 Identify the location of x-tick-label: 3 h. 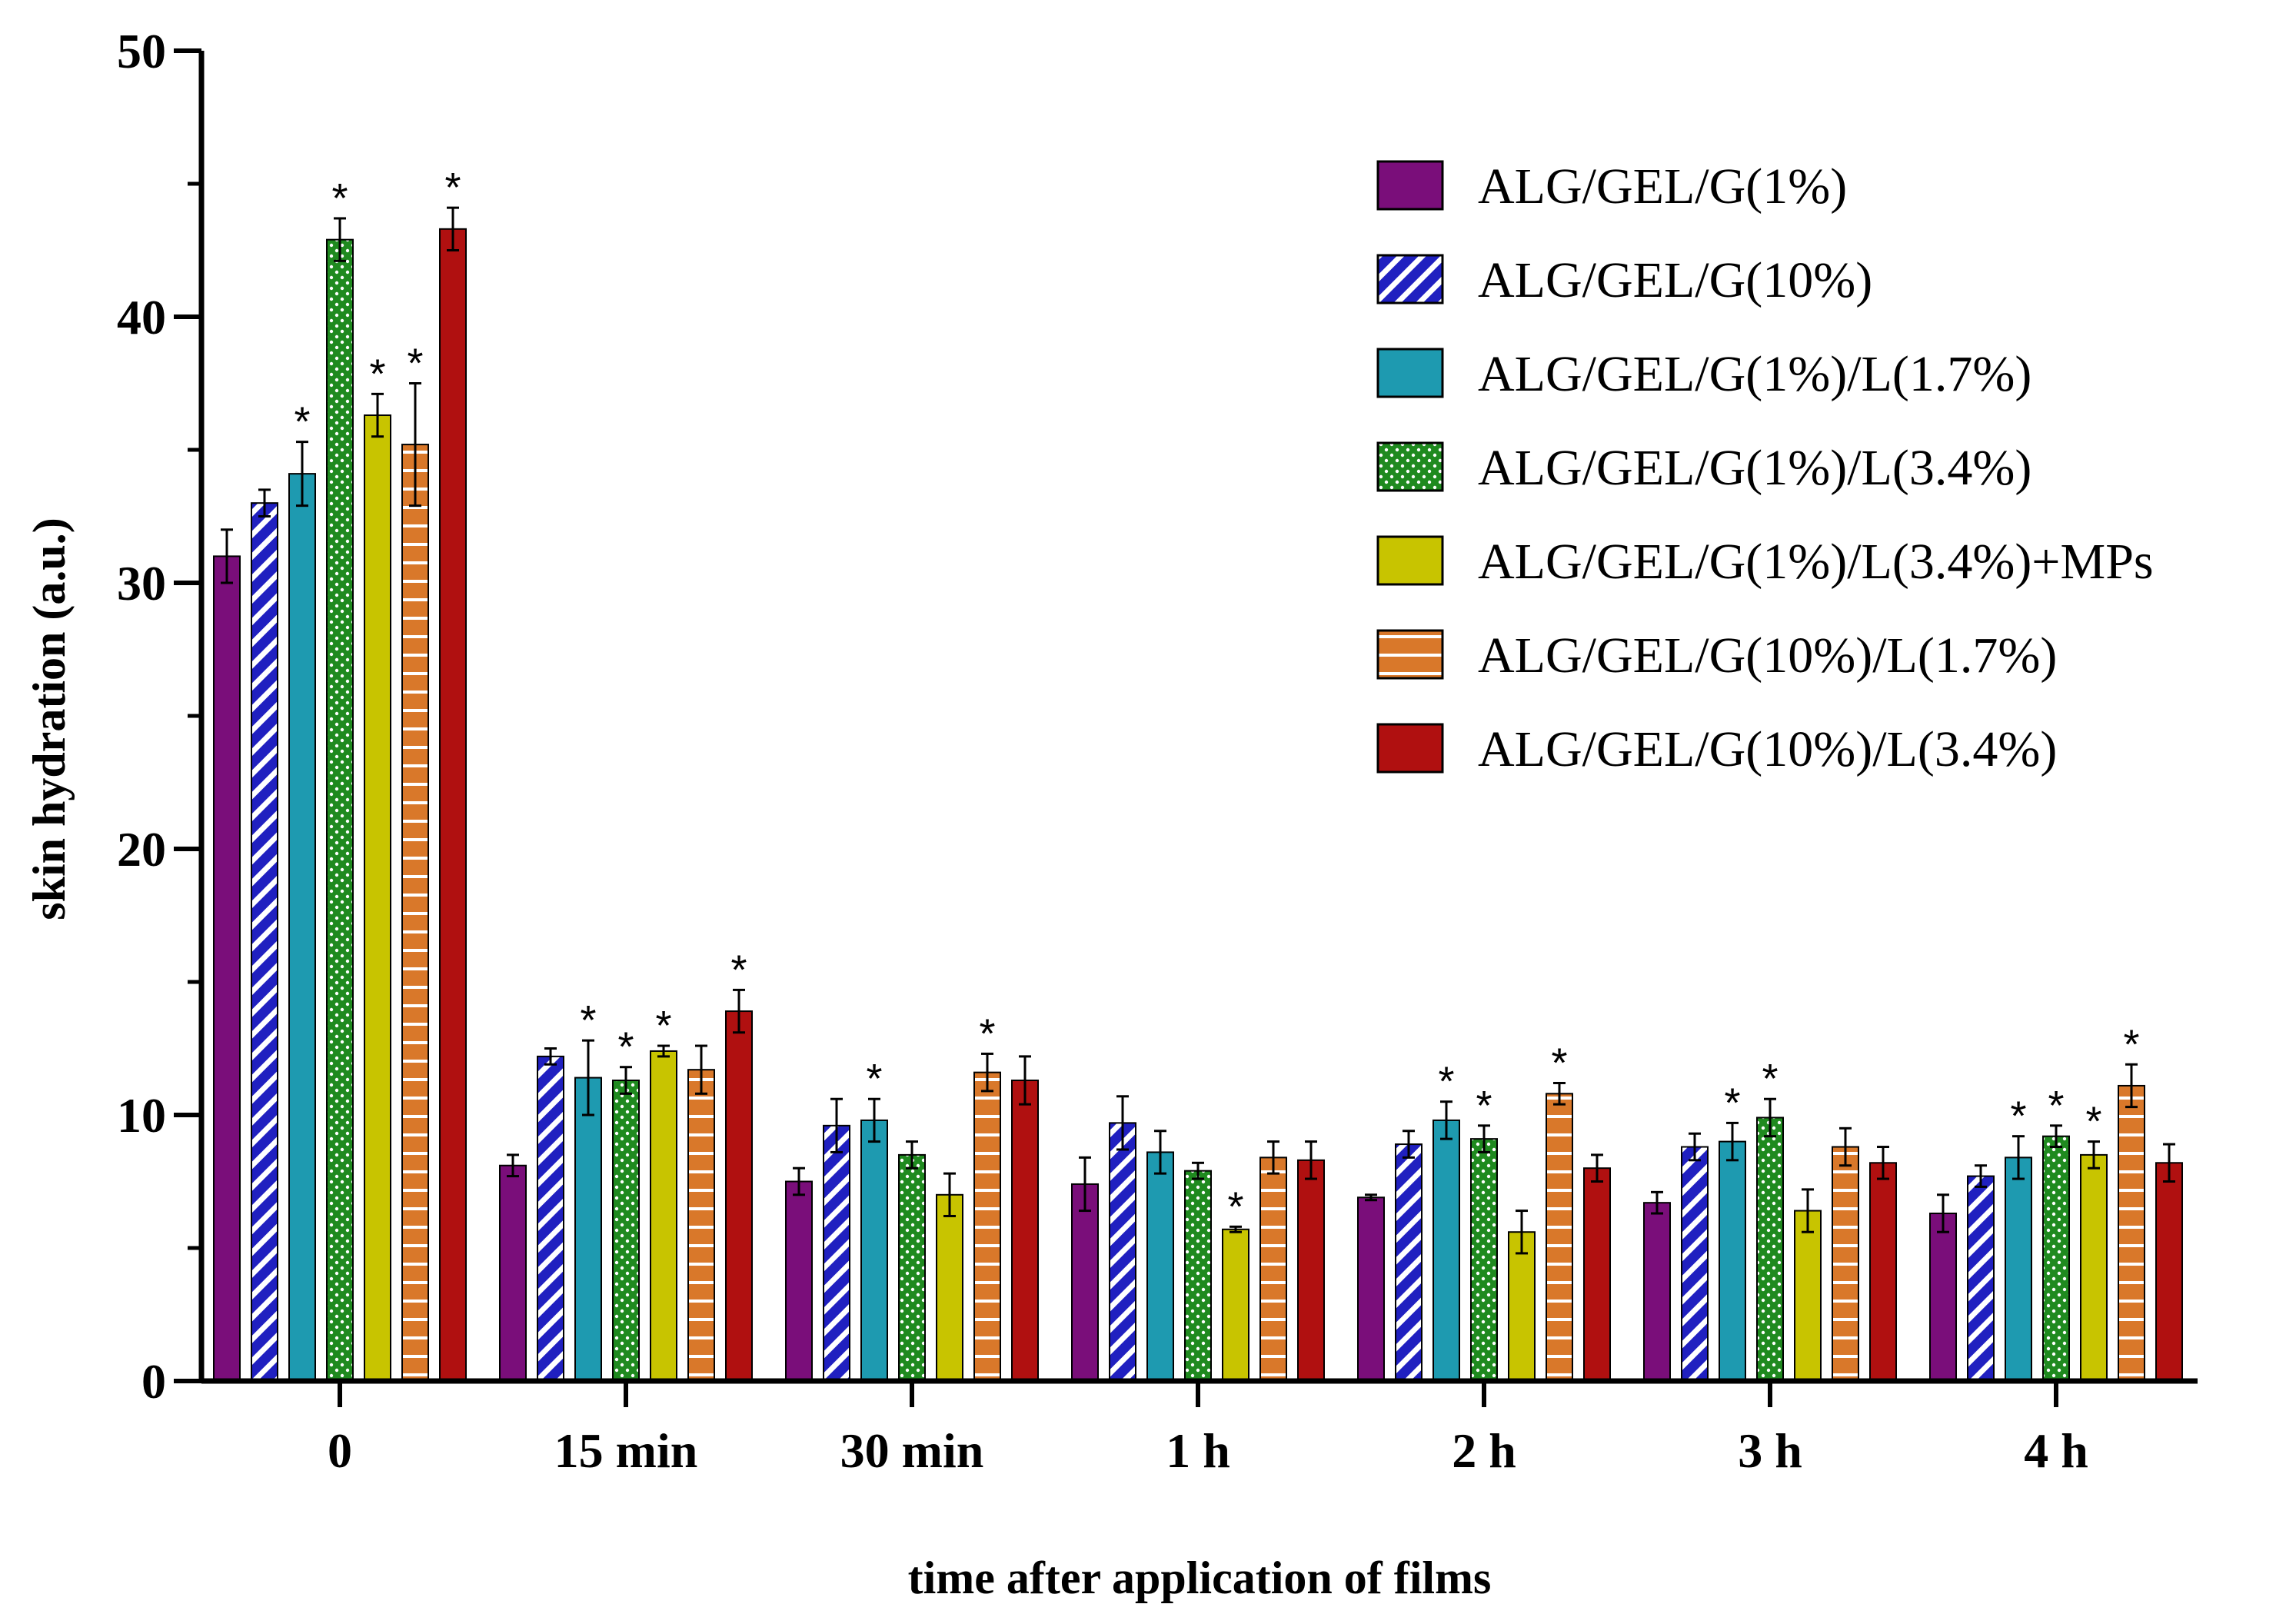
(1770, 1450).